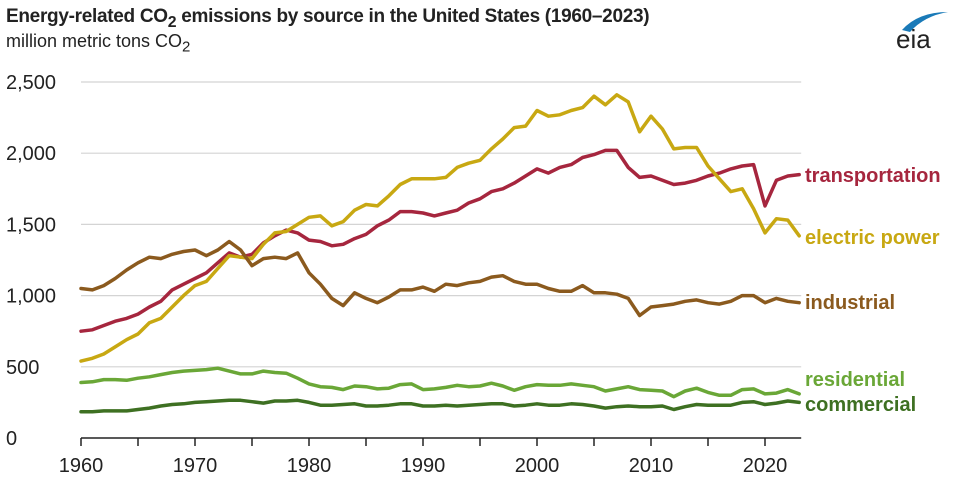  Describe the element at coordinates (873, 176) in the screenshot. I see `series-label-transportation: transportation` at that location.